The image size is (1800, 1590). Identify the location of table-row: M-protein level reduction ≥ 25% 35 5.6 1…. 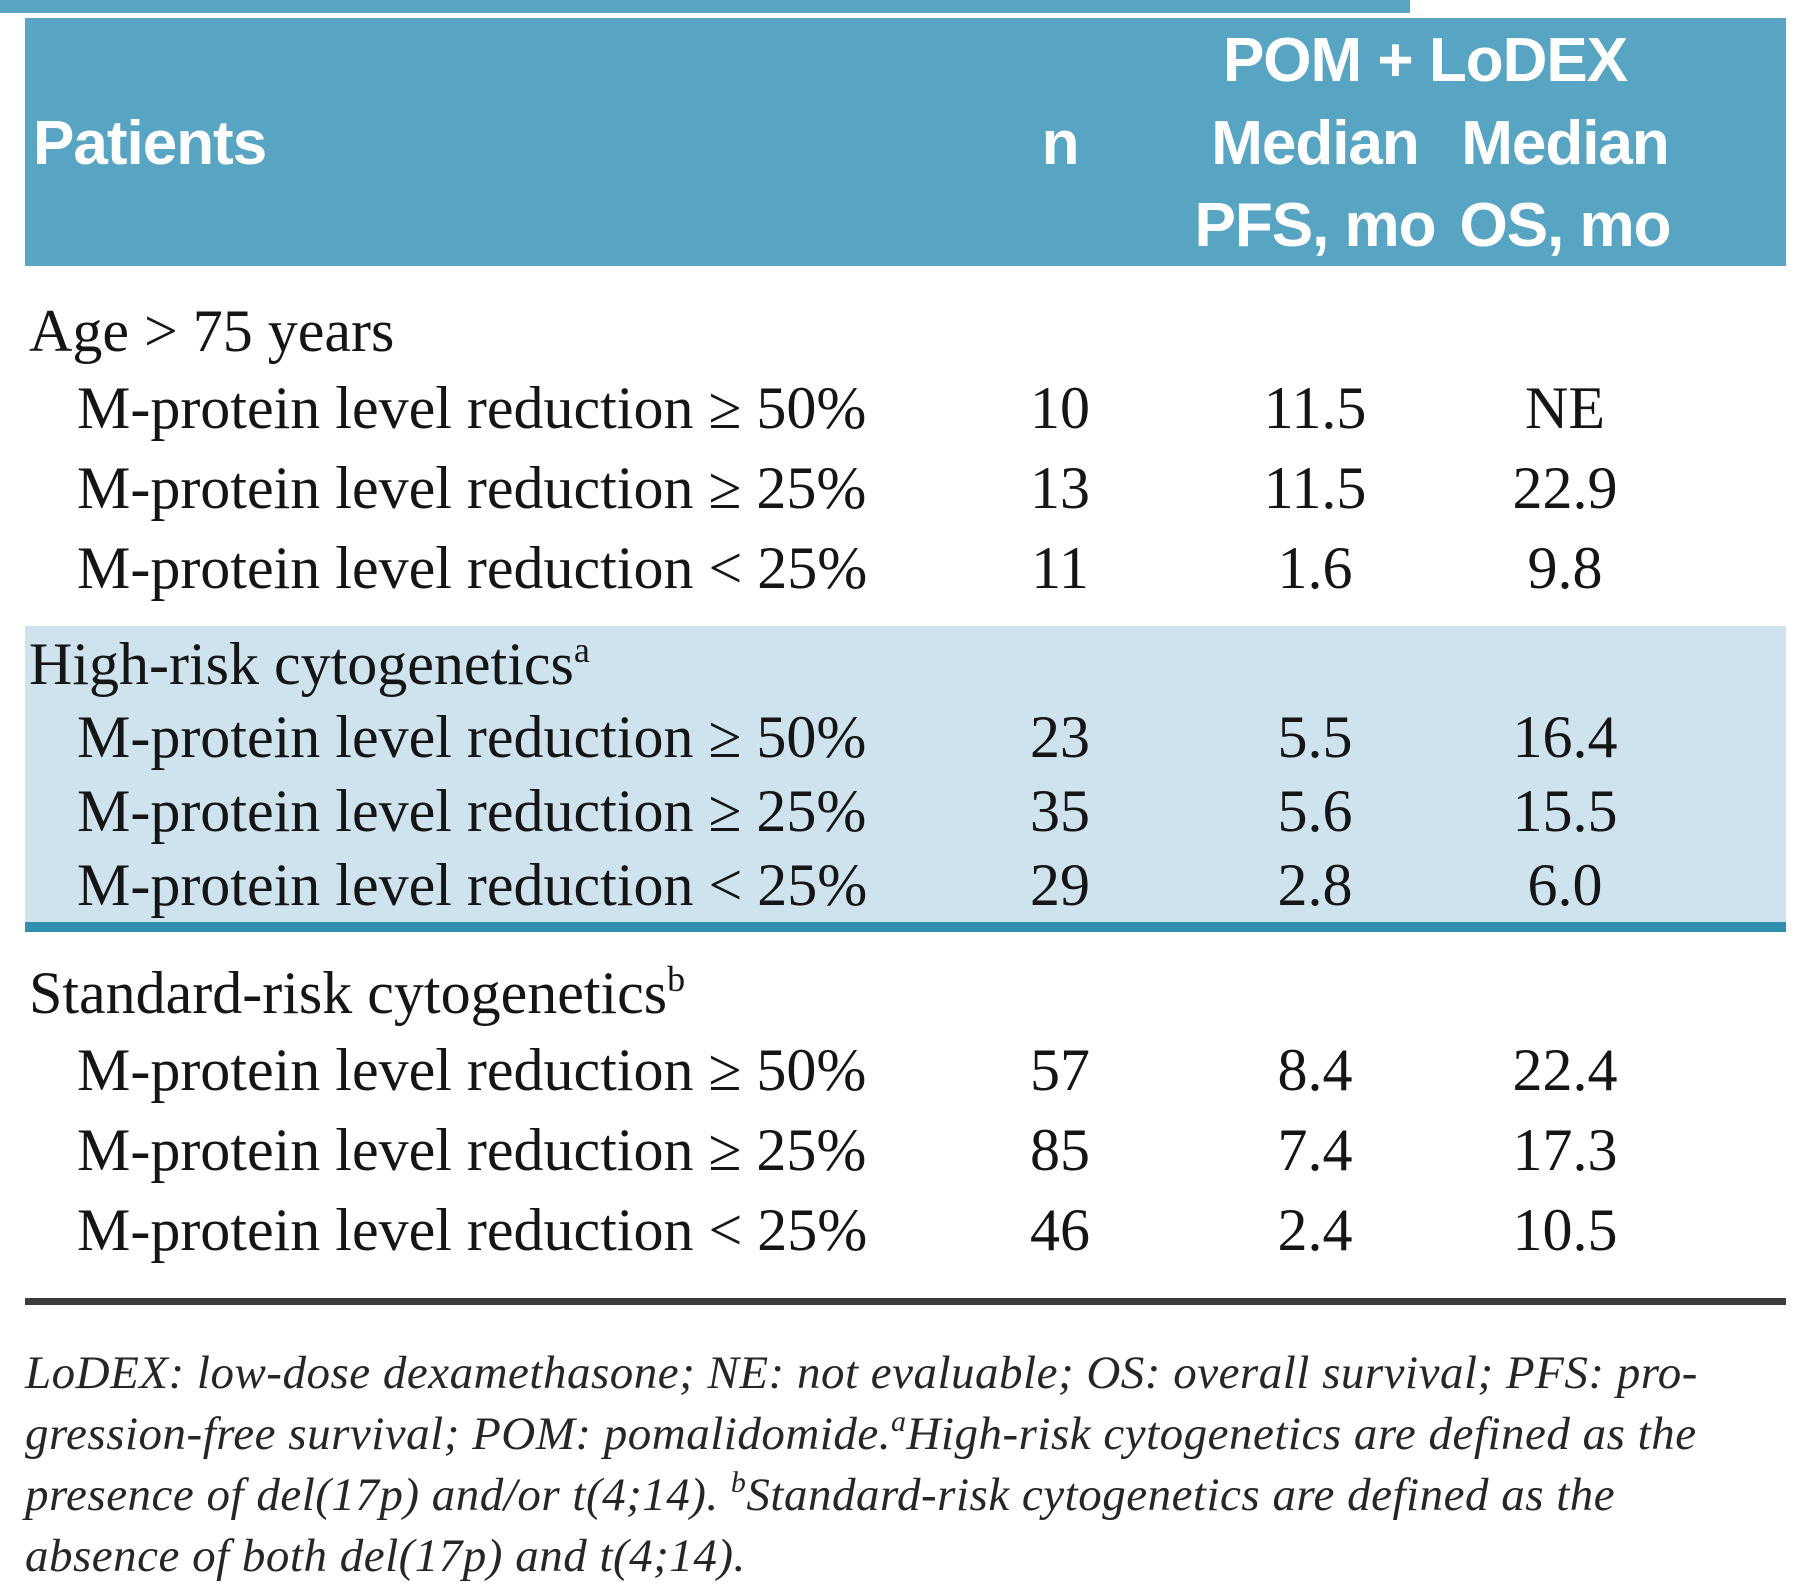
(905, 811).